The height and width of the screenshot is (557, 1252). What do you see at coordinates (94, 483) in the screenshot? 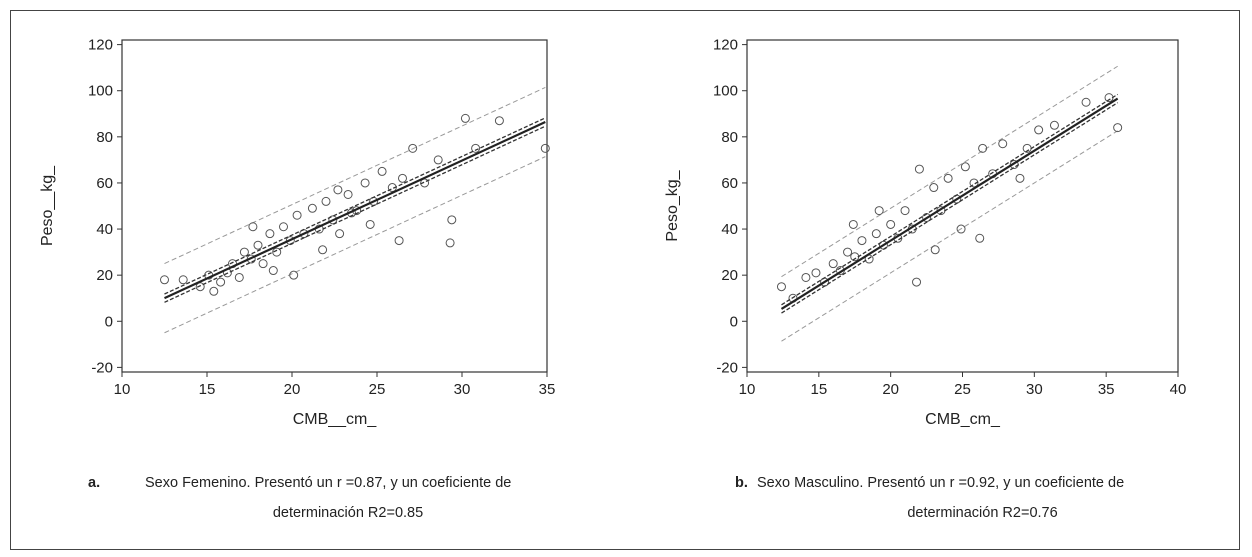
I see `caption-a-label: a.` at bounding box center [94, 483].